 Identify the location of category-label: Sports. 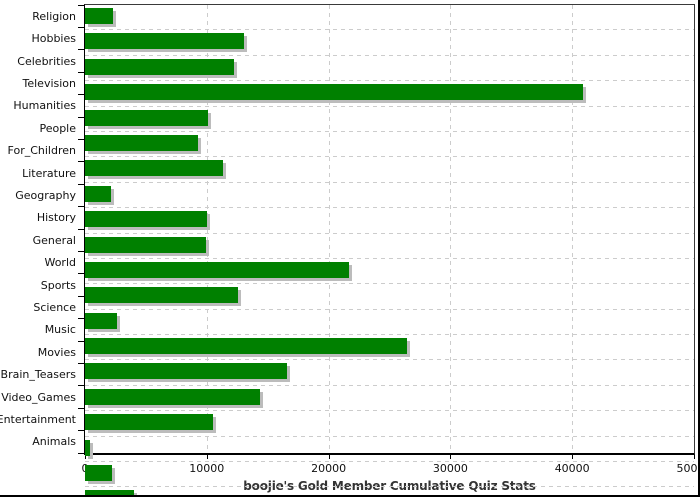
(58, 285).